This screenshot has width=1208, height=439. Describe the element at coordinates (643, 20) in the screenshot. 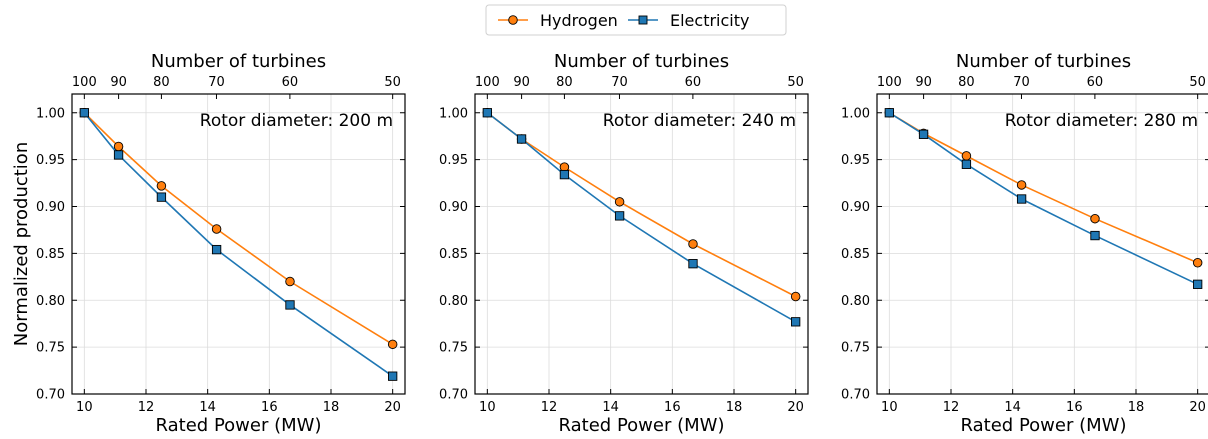

I see `legend-marker-electricity` at that location.